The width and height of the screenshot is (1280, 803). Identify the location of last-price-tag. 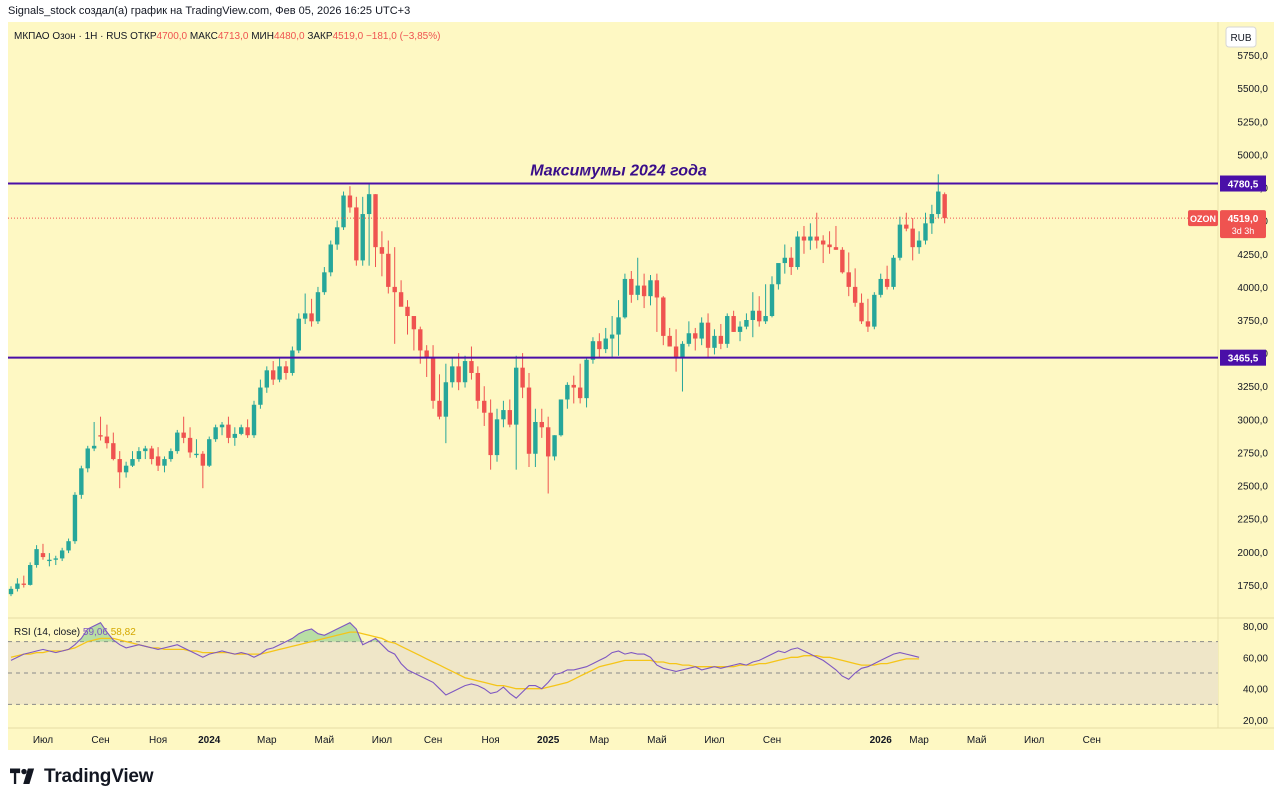
(1243, 224).